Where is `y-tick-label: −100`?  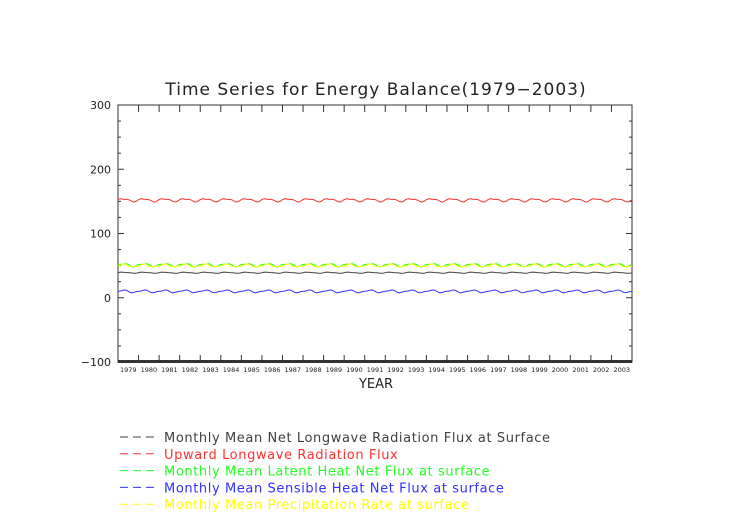 y-tick-label: −100 is located at coordinates (96, 362).